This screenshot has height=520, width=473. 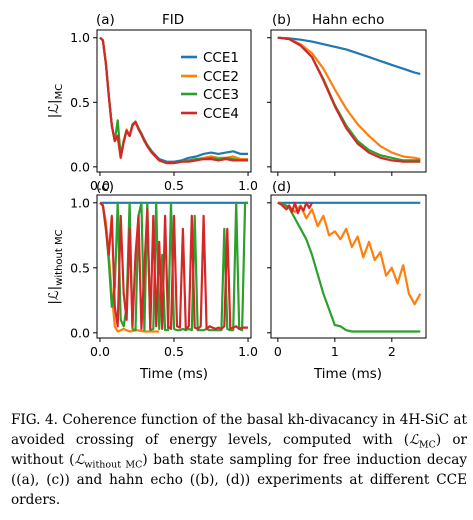 I want to click on panel-a-label: (a), so click(x=105, y=20).